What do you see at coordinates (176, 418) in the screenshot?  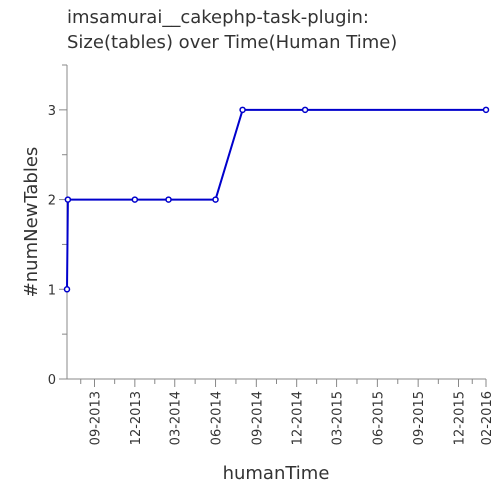 I see `x-tick-label: 03-2014` at bounding box center [176, 418].